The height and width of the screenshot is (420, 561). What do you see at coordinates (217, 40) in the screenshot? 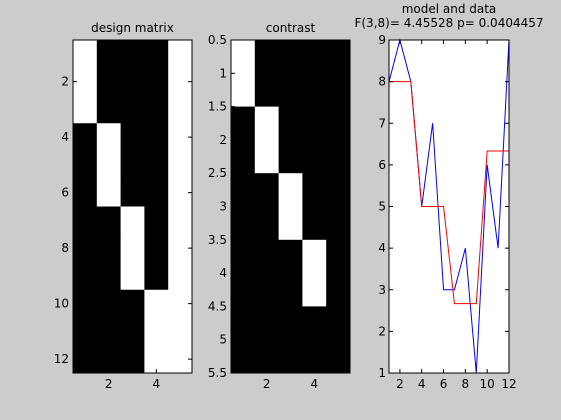
I see `y-tick-label: 0.5` at bounding box center [217, 40].